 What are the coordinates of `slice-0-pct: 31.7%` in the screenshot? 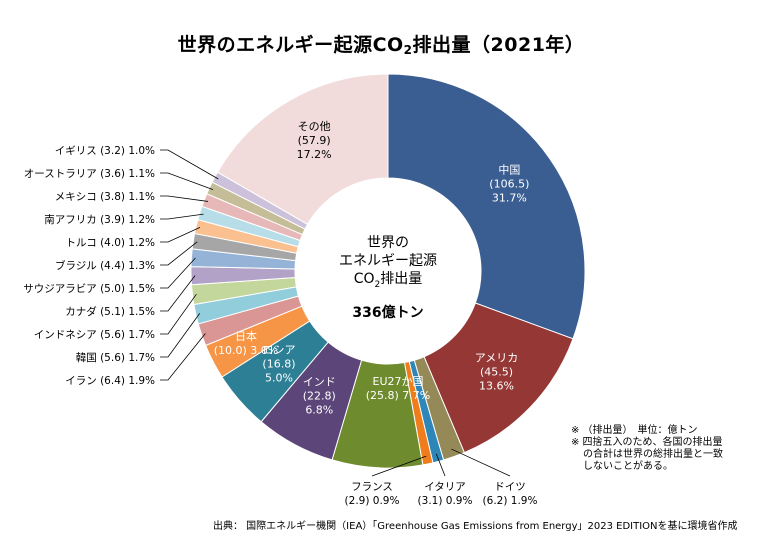 It's located at (509, 197).